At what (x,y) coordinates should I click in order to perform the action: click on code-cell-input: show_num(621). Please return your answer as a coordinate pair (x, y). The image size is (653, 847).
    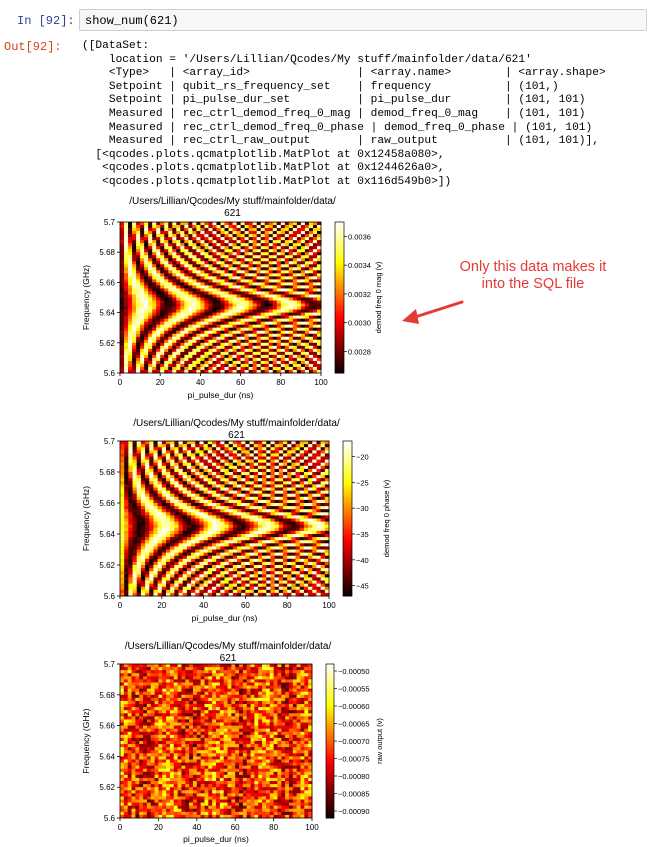
    Looking at the image, I should click on (363, 20).